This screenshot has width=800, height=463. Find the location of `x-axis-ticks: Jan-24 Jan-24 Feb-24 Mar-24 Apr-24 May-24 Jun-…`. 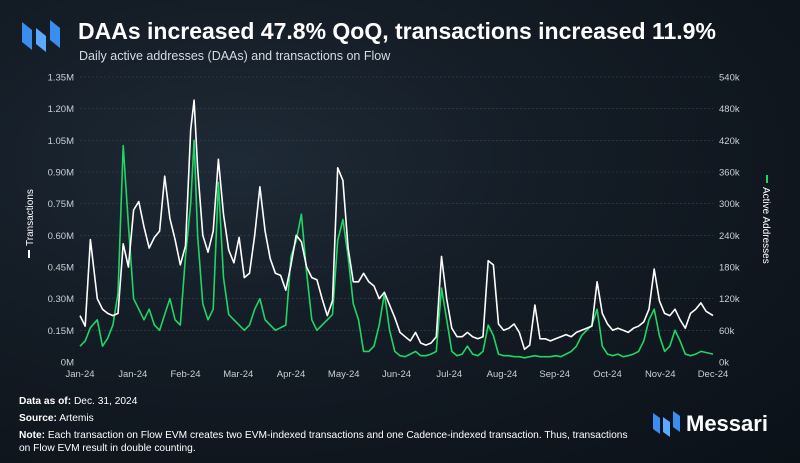

x-axis-ticks: Jan-24 Jan-24 Feb-24 Mar-24 Apr-24 May-24 Jun-… is located at coordinates (396, 374).